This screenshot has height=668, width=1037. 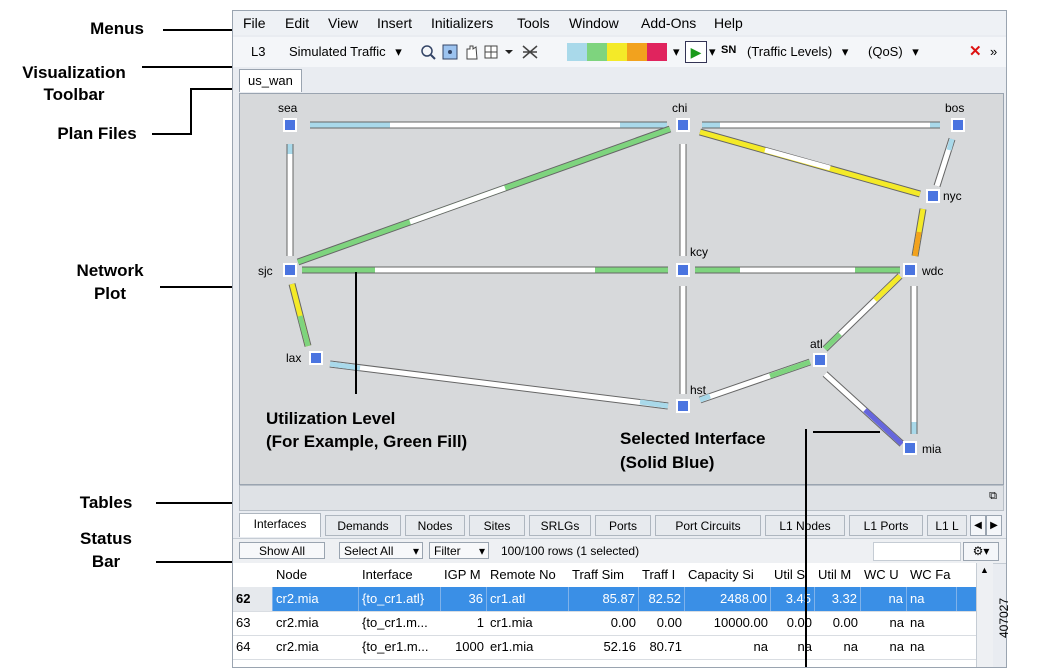 I want to click on node-nyc, so click(x=933, y=196).